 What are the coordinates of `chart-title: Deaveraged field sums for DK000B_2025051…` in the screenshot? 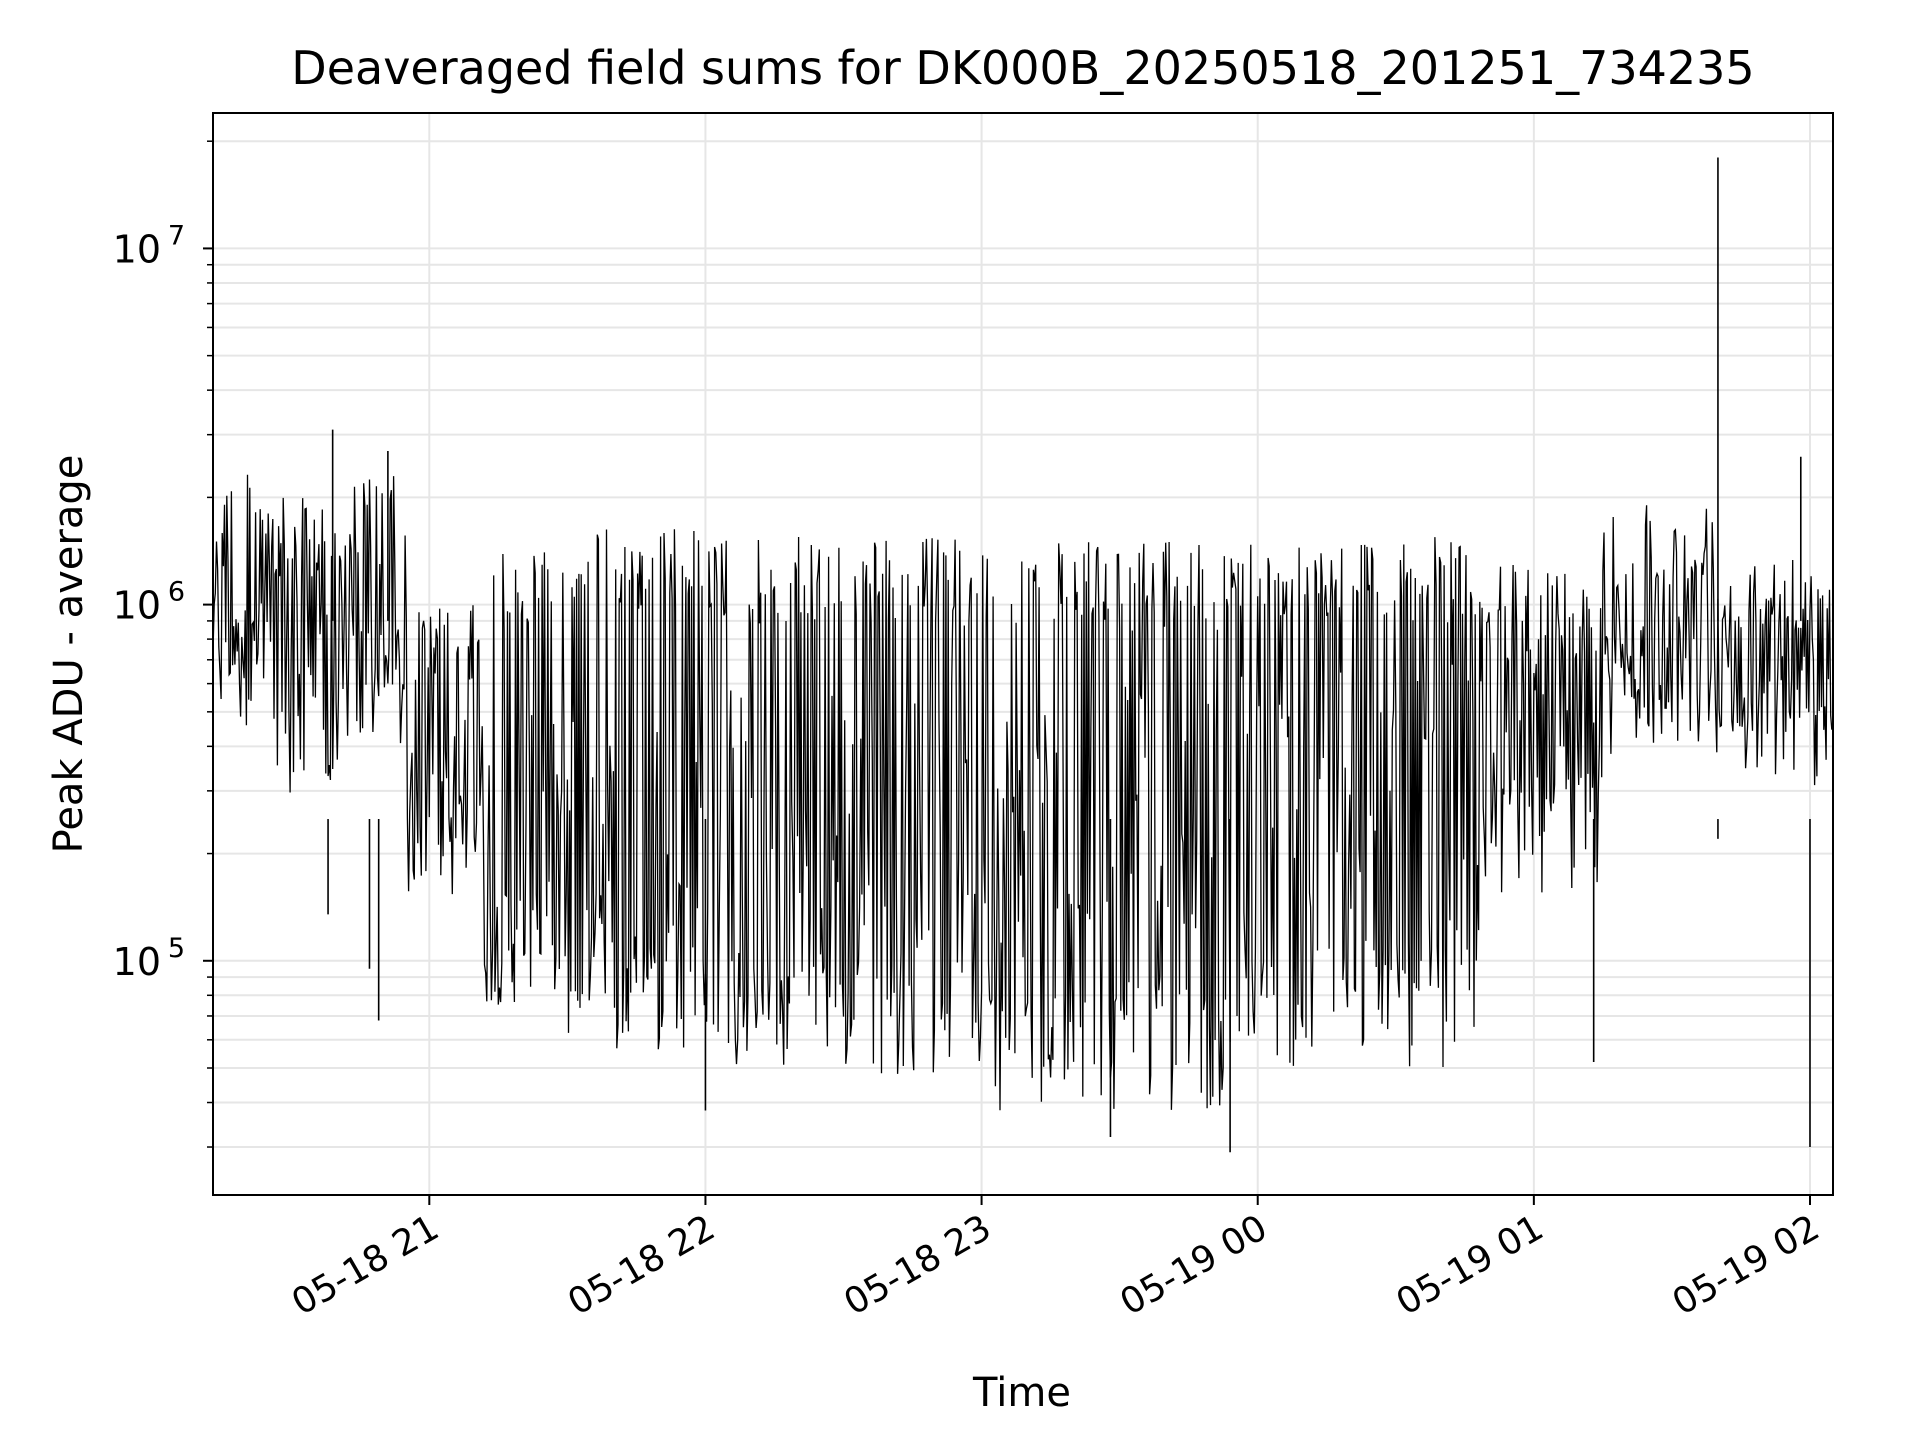 It's located at (1022, 68).